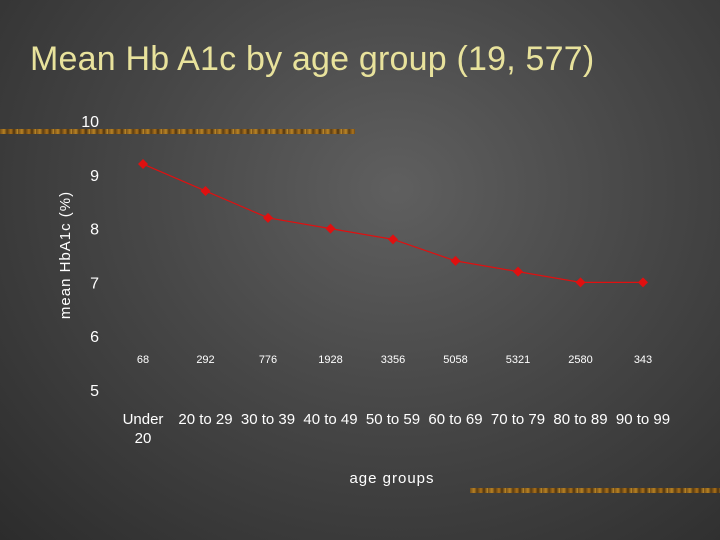  I want to click on y-tick-label: 6, so click(94, 337).